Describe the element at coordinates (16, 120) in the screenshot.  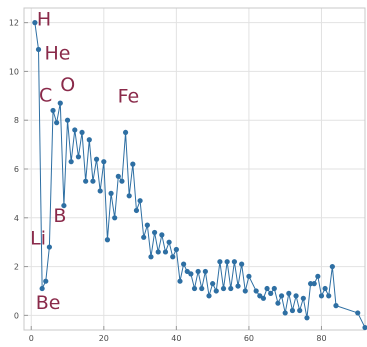
I see `y-tick-label: 8` at that location.